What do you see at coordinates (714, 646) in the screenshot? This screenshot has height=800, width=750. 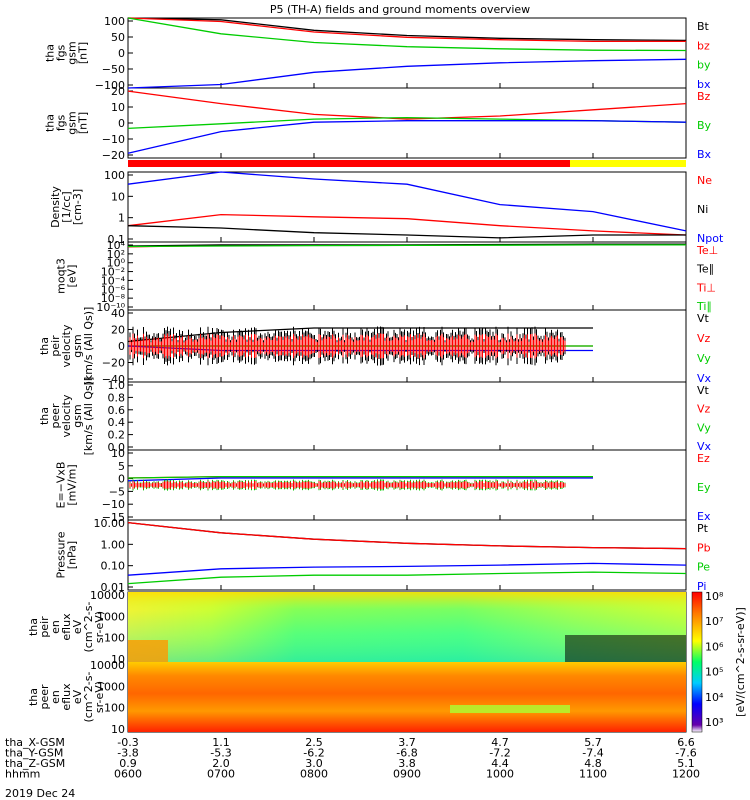 I see `colorbar-tick-label: 10⁶` at bounding box center [714, 646].